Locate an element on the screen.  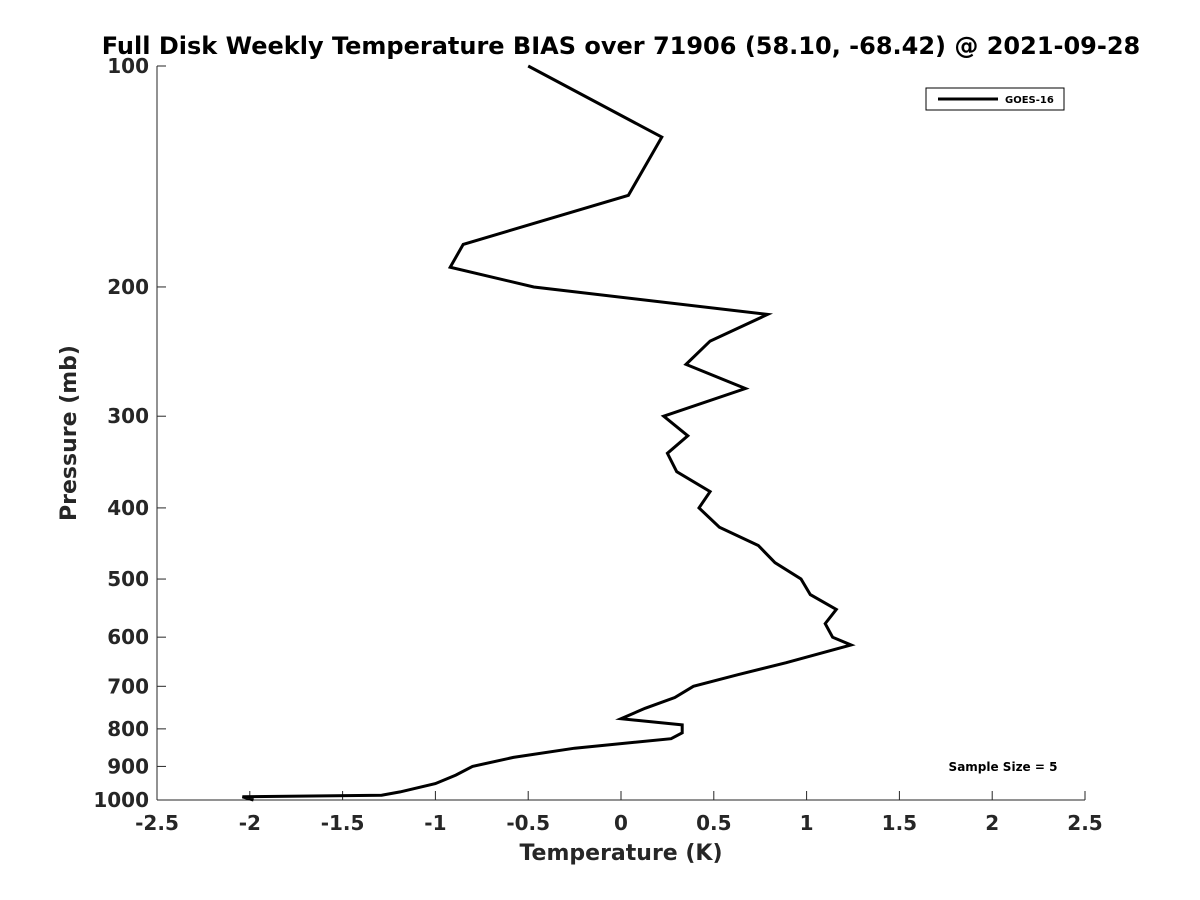
y-tick-label: 600 is located at coordinates (128, 637).